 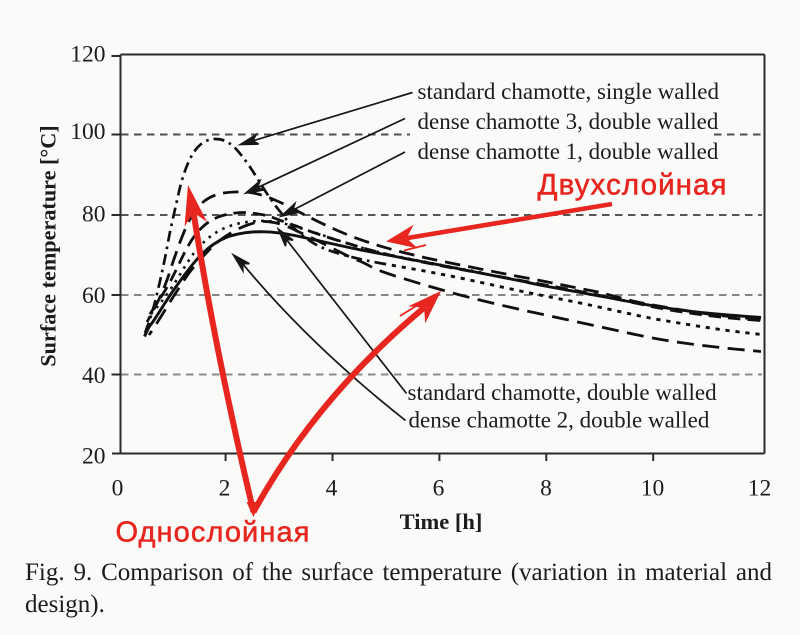 I want to click on svg-text:dense chamotte 1, double walle: dense chamotte 1, double walled, so click(x=568, y=151).